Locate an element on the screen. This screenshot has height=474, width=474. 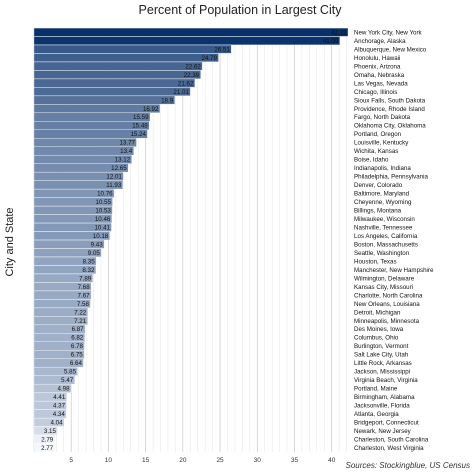
category-label: Wilmington, Delaware is located at coordinates (384, 278).